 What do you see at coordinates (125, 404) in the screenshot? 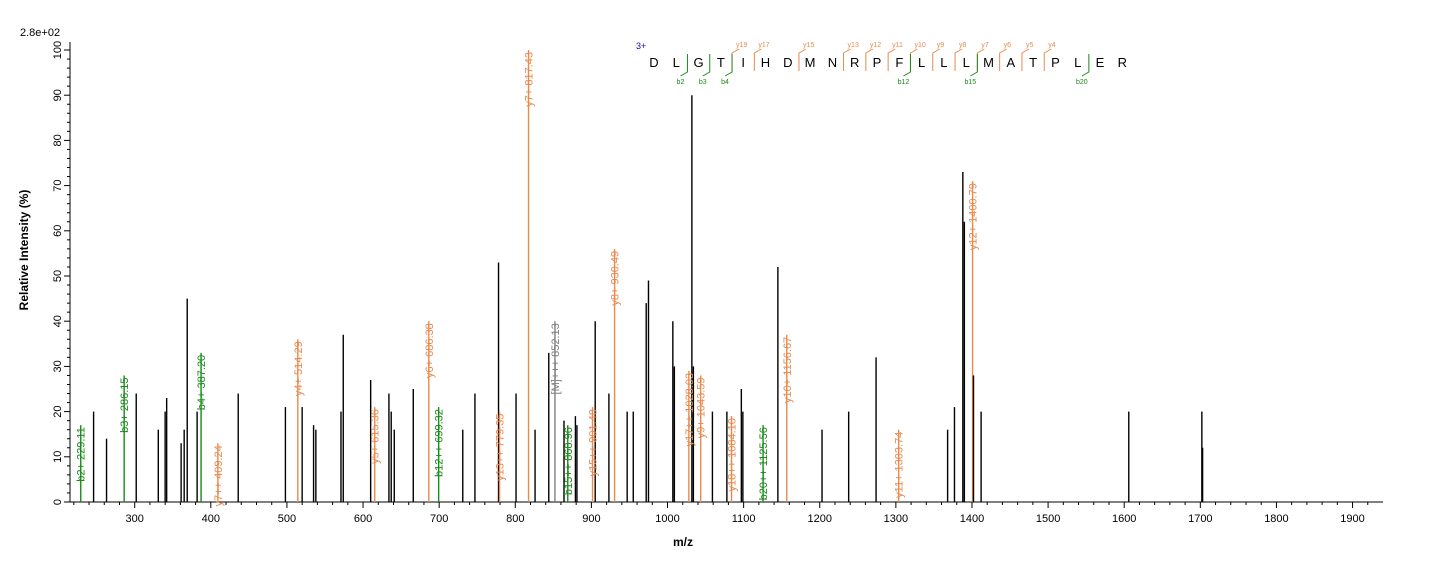
I see `peak-label: b3+ 286.15` at bounding box center [125, 404].